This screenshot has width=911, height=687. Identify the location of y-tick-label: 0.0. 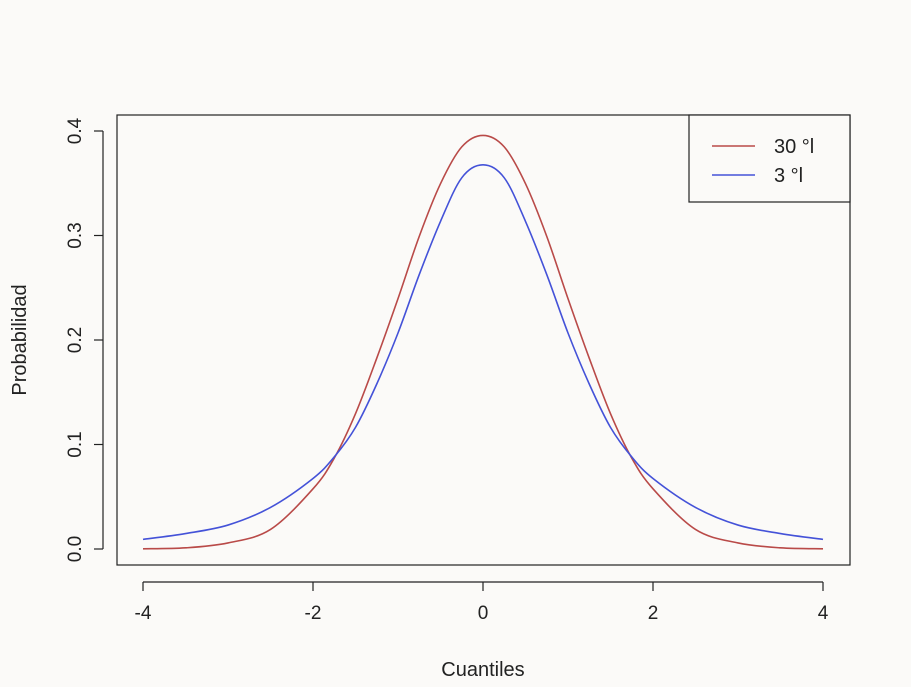
(75, 549).